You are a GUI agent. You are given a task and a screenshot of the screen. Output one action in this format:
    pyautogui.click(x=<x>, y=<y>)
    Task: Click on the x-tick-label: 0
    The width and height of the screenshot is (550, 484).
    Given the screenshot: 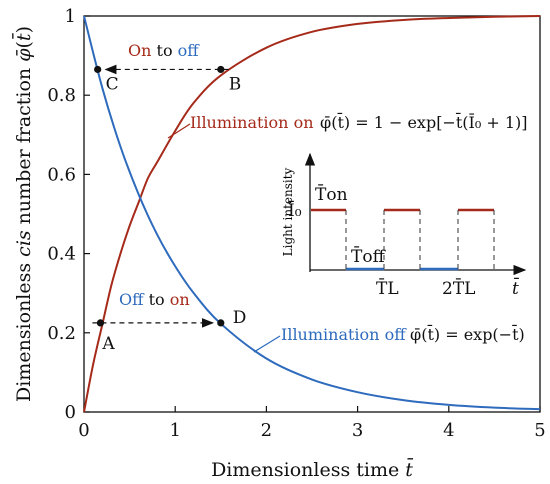 What is the action you would take?
    pyautogui.click(x=83, y=430)
    